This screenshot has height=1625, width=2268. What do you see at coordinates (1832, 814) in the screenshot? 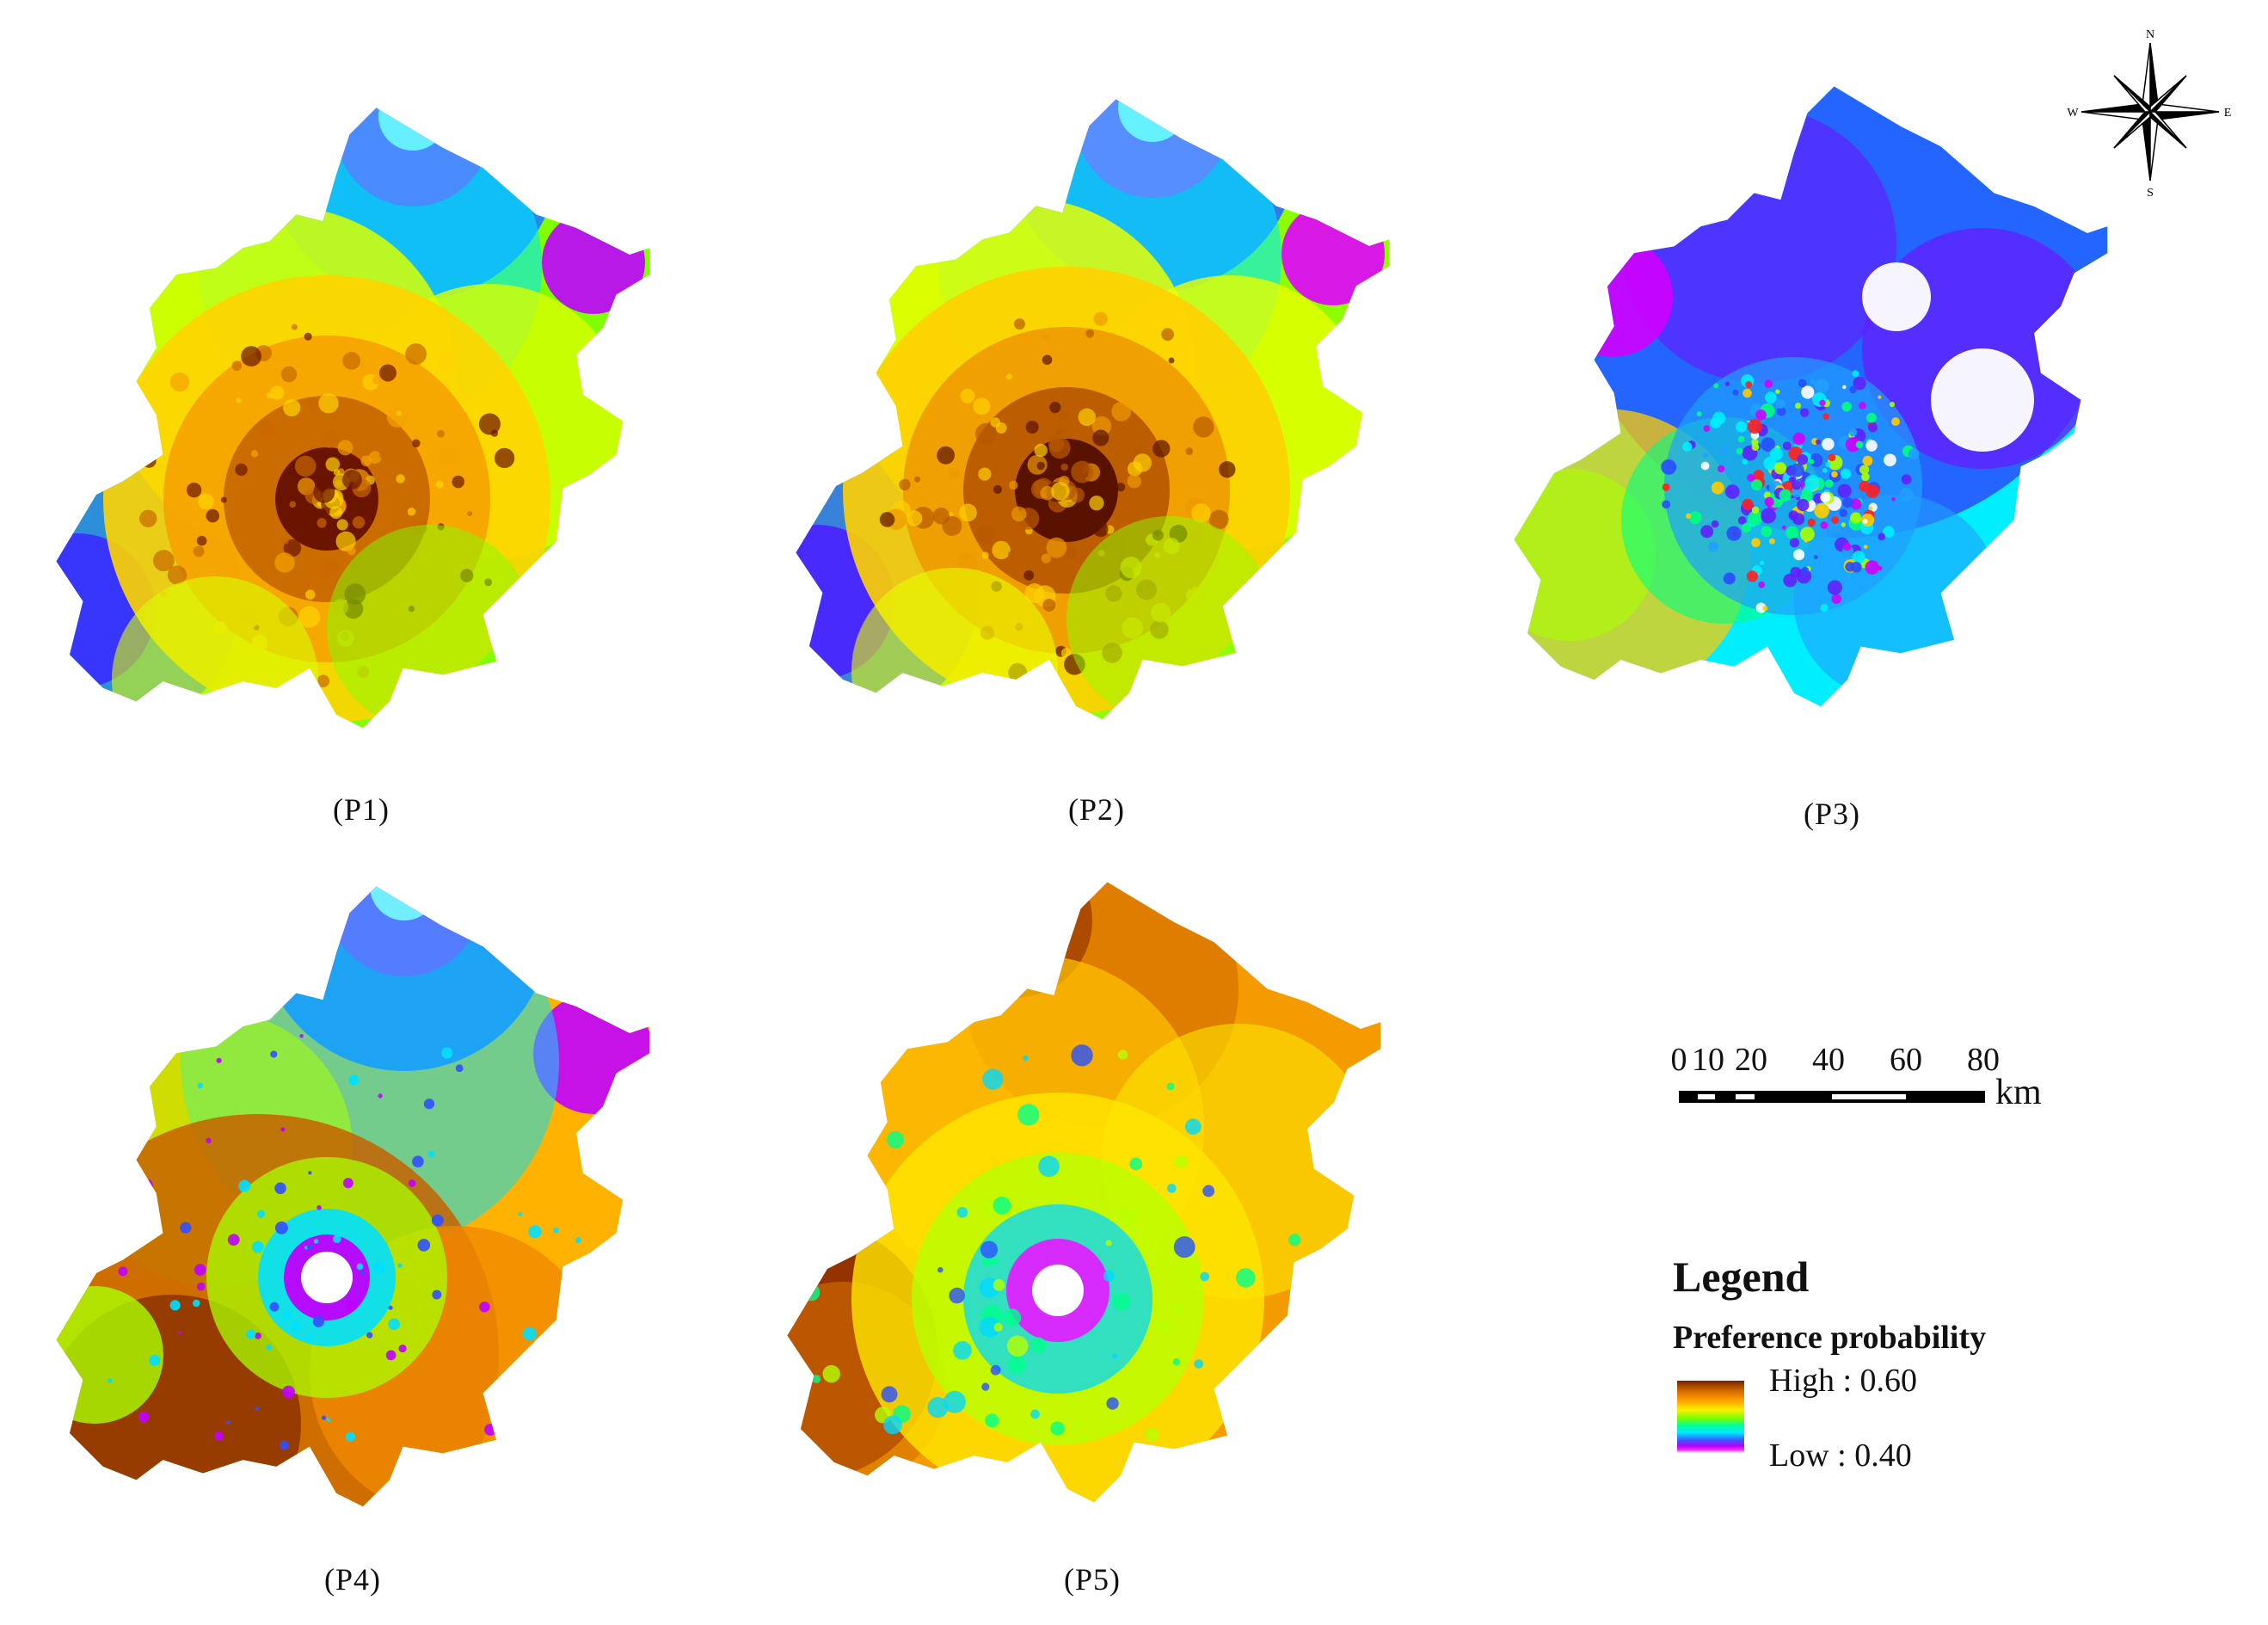
I see `panel-label-p3: (P3)` at bounding box center [1832, 814].